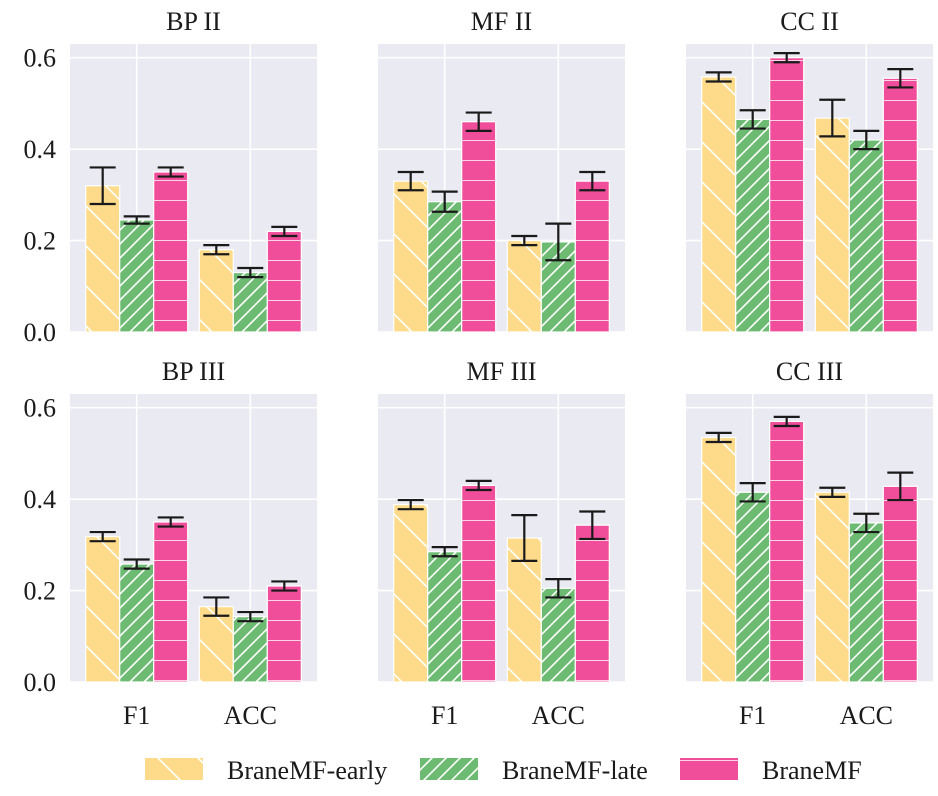  I want to click on legend-item: BraneMF-late, so click(534, 770).